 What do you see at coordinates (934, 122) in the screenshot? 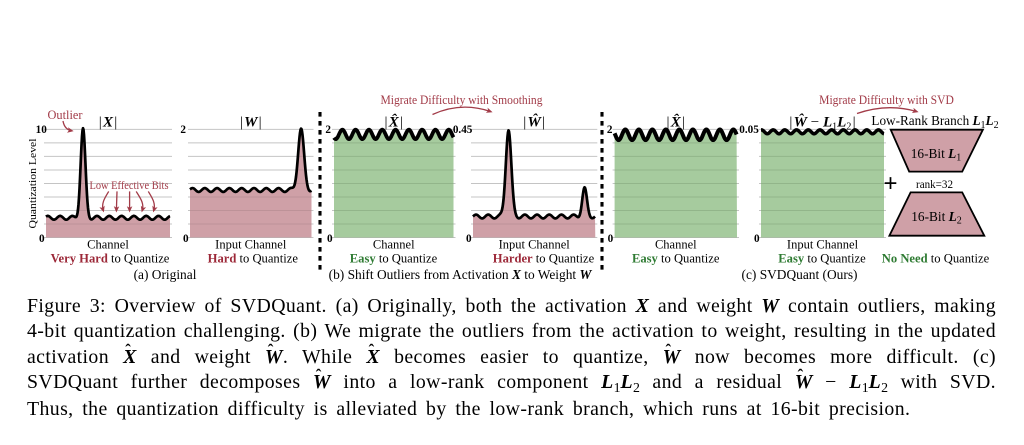
I see `svg-text: Low-Rank Branch L1L2` at bounding box center [934, 122].